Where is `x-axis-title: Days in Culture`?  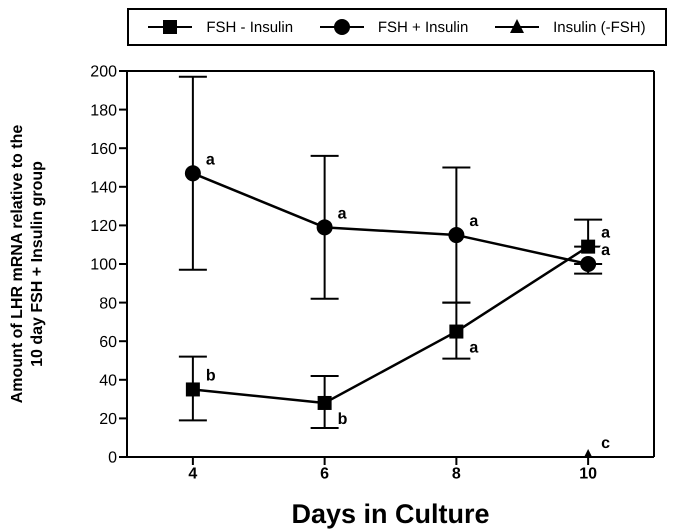 x-axis-title: Days in Culture is located at coordinates (390, 514).